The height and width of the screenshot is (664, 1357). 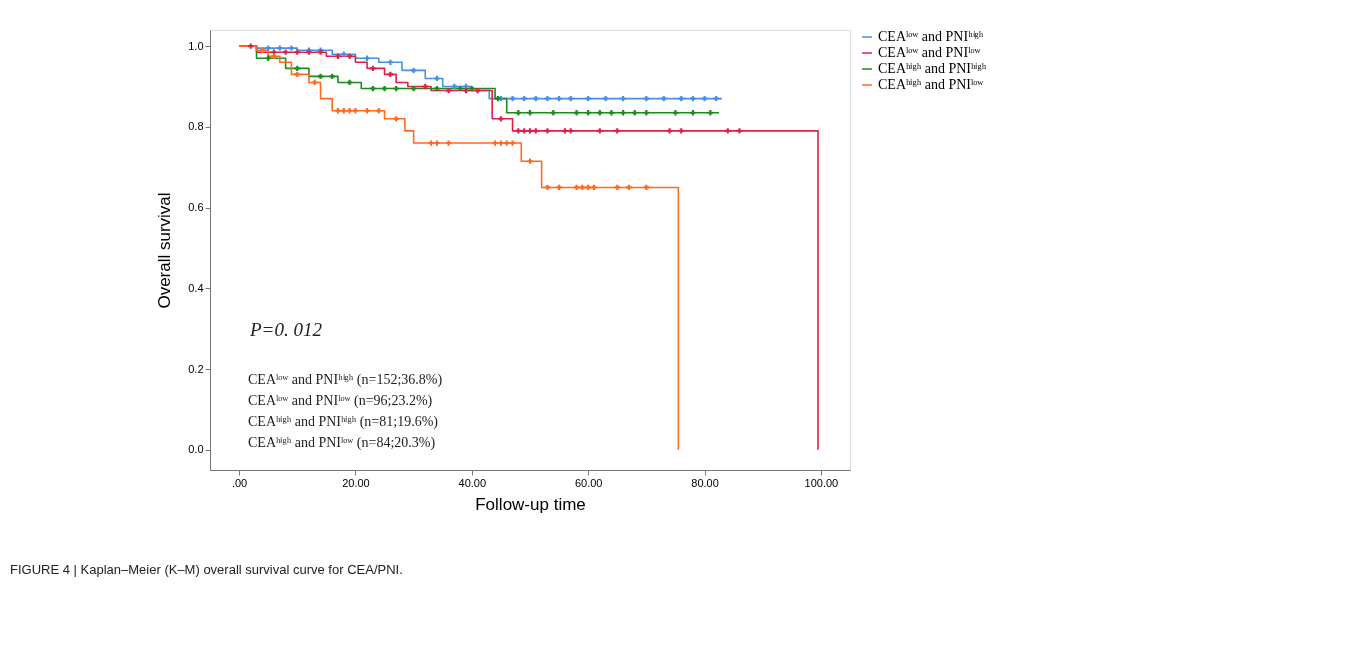 What do you see at coordinates (931, 36) in the screenshot?
I see `legend-label: CEAˡᵒʷ and PNIʰⁱᵍʰ` at bounding box center [931, 36].